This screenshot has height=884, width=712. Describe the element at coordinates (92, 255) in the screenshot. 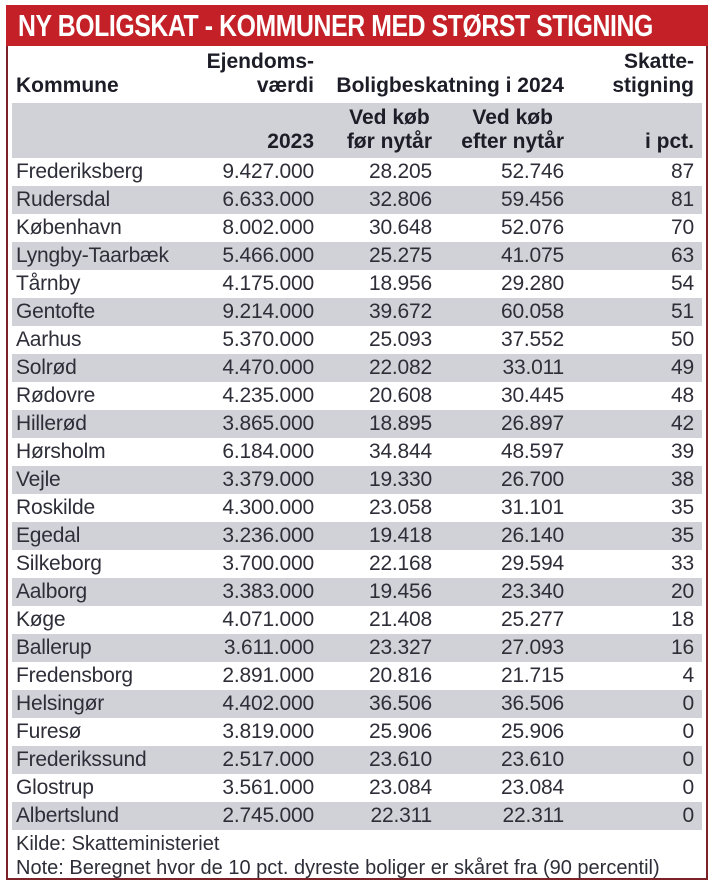

I see `cell-kommune: Lyngby-Taarbæk` at that location.